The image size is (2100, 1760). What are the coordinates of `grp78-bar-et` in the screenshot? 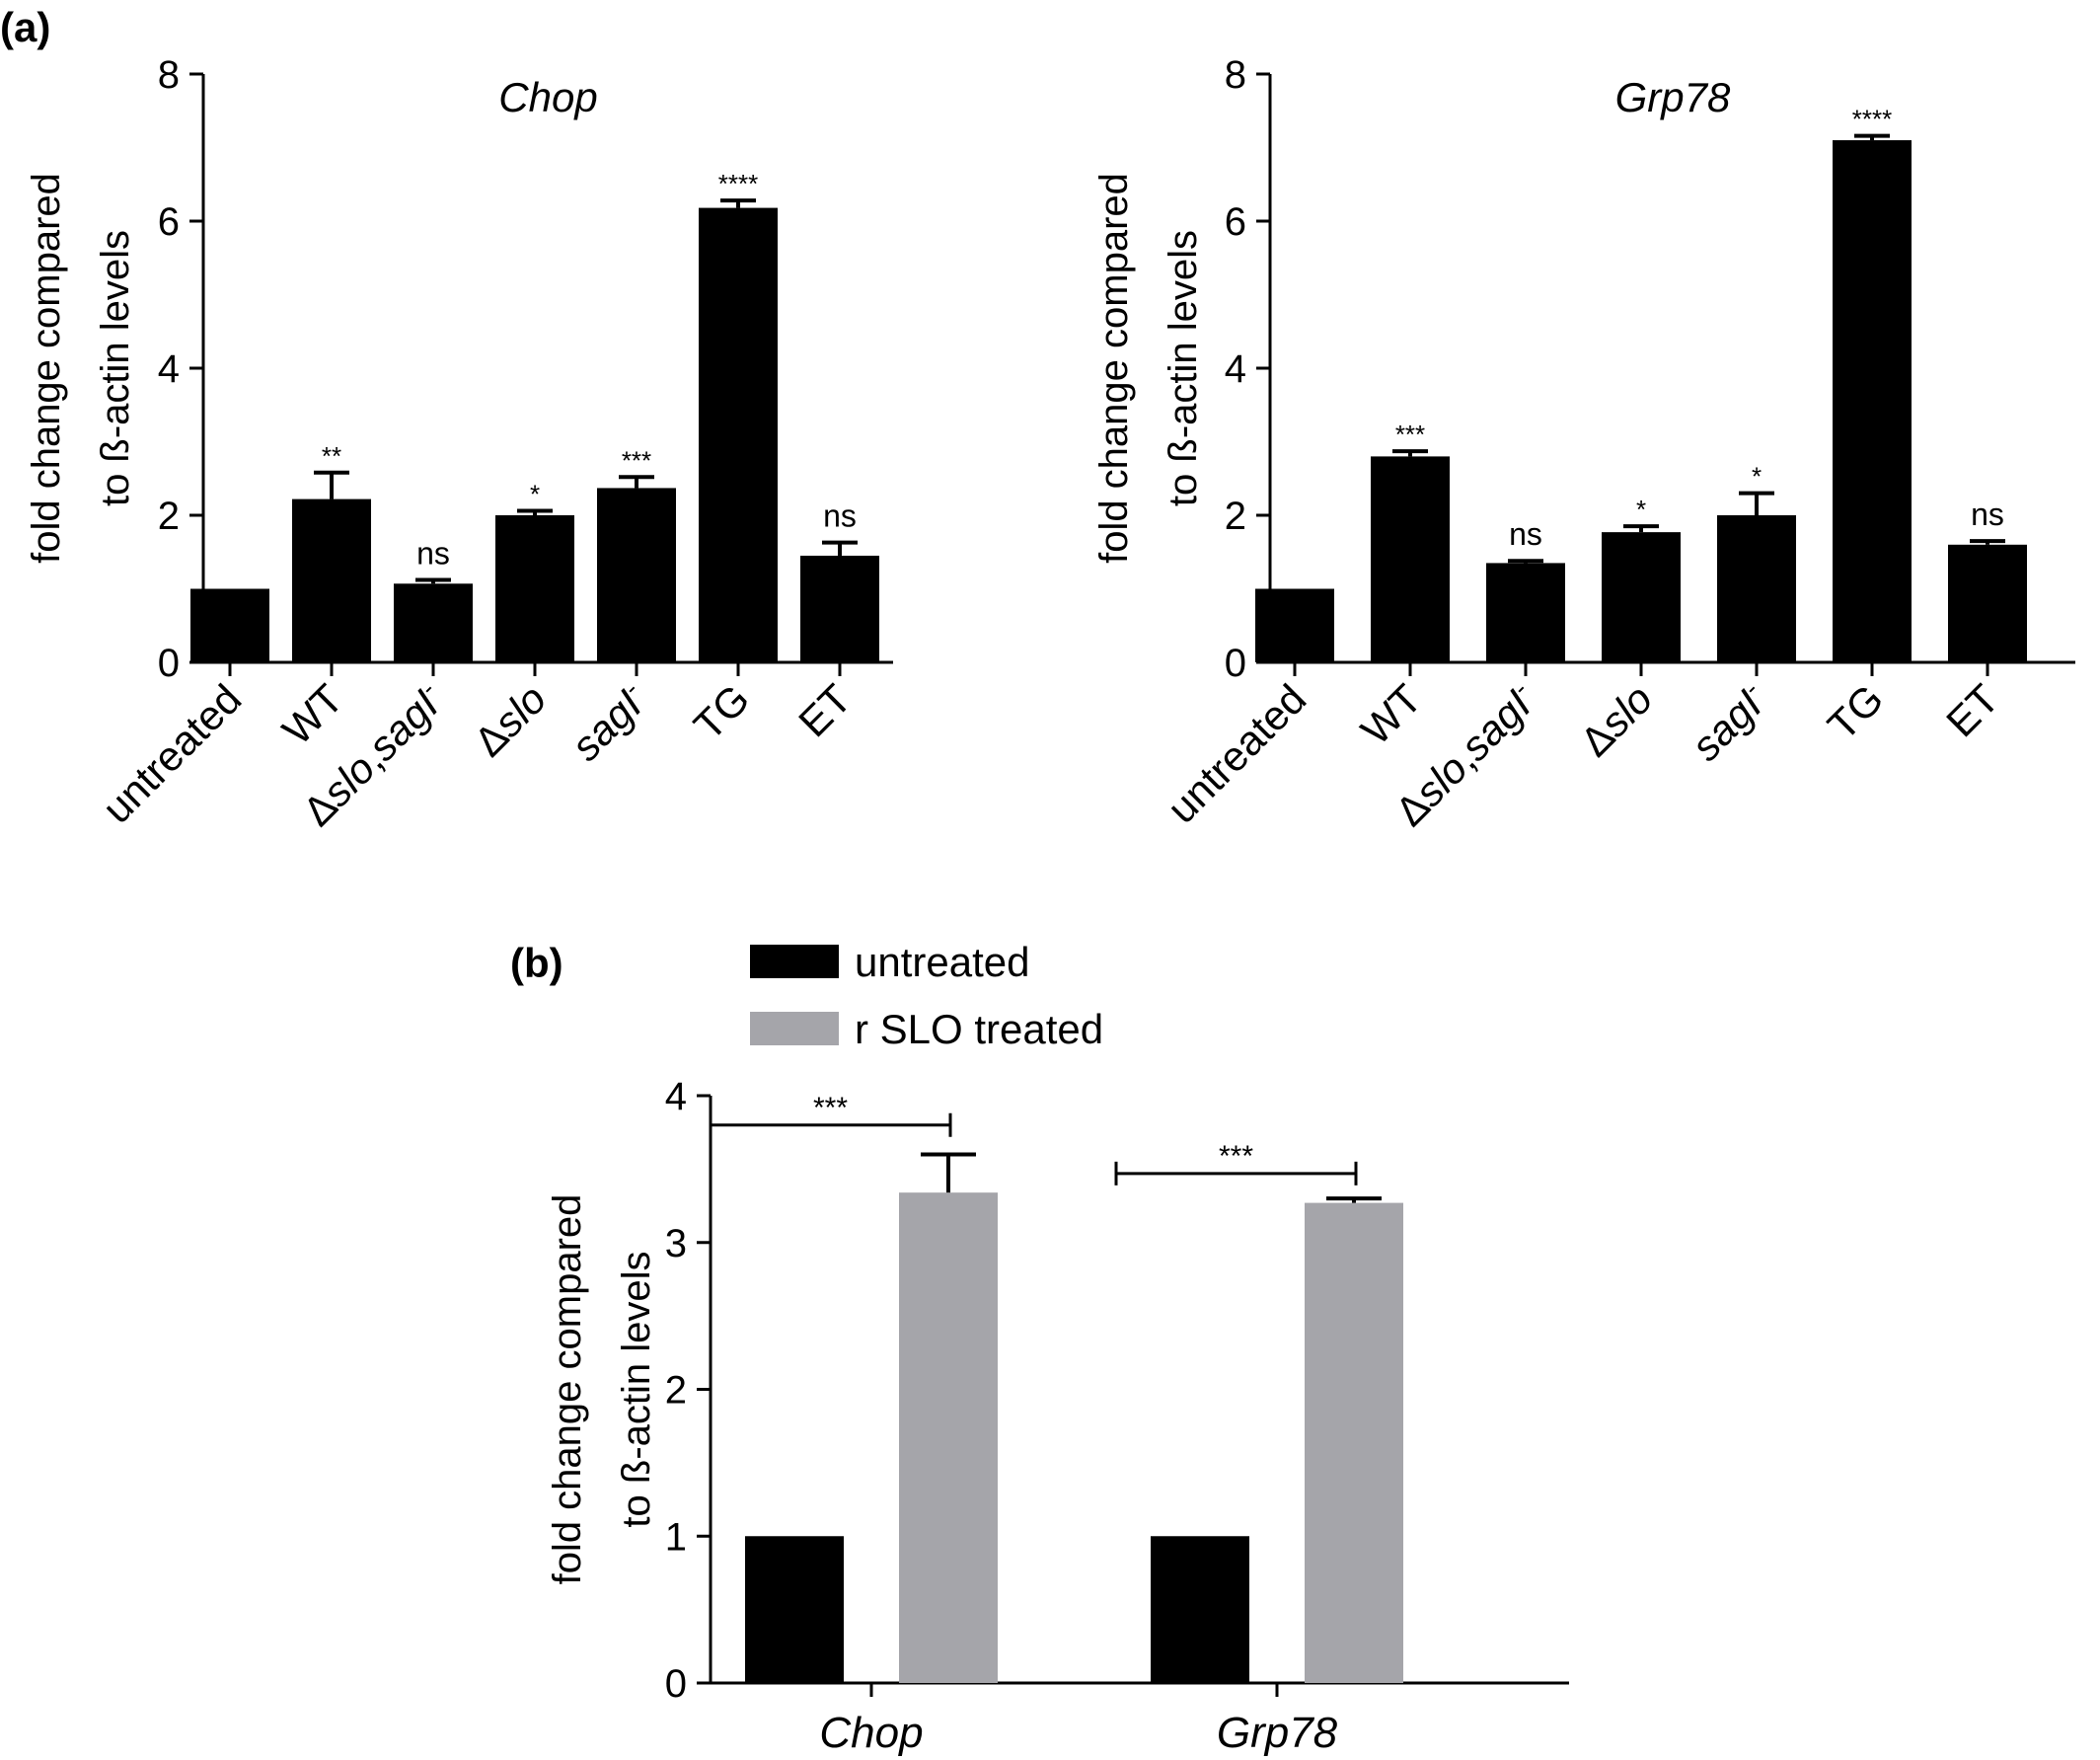 It's located at (1988, 603).